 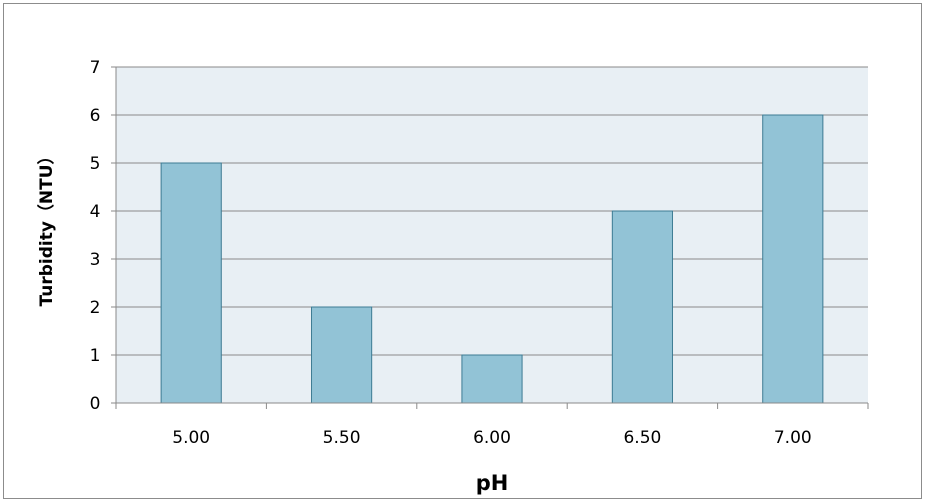 I want to click on y-tick-label: 7, so click(x=95, y=68).